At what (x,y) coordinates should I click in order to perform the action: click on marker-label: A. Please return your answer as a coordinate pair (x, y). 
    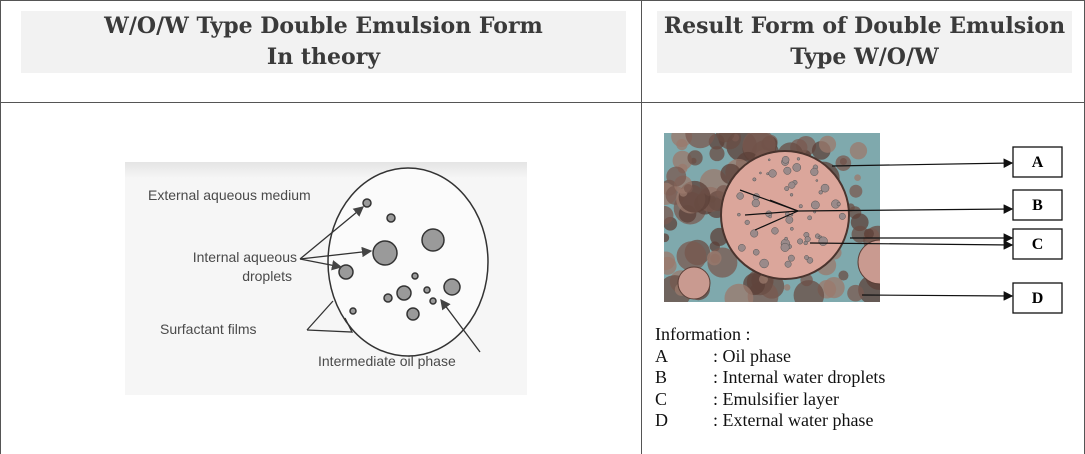
    Looking at the image, I should click on (1038, 162).